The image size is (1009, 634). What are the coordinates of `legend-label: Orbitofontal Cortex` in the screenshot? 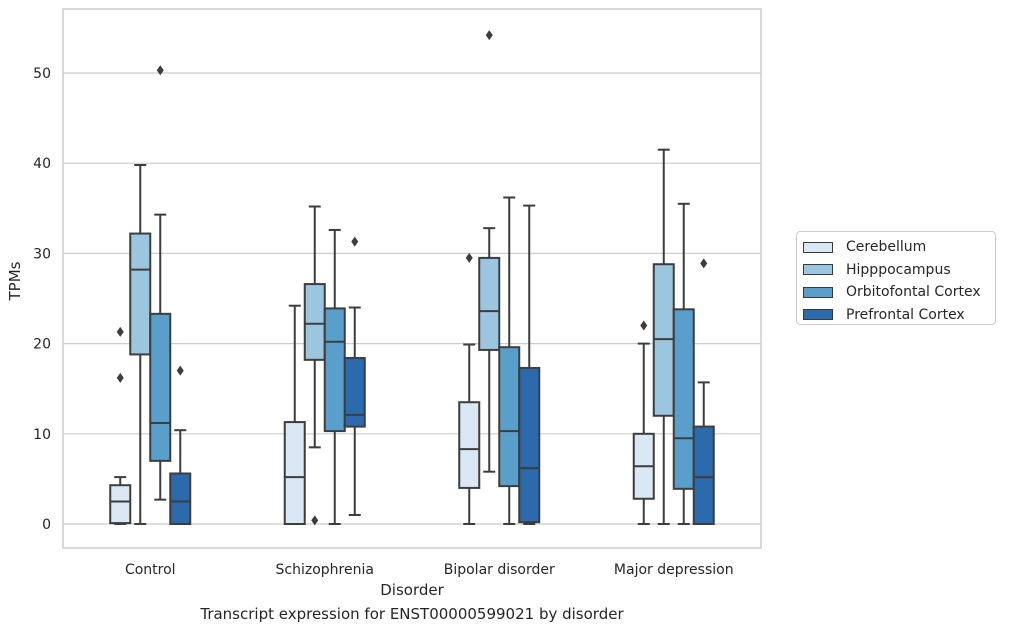 It's located at (913, 292).